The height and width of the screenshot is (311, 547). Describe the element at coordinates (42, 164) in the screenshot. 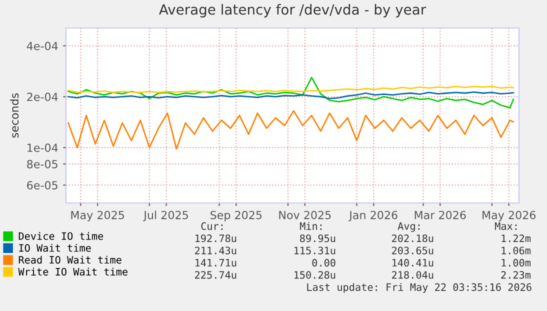

I see `y-tick-label: 8e-05` at that location.